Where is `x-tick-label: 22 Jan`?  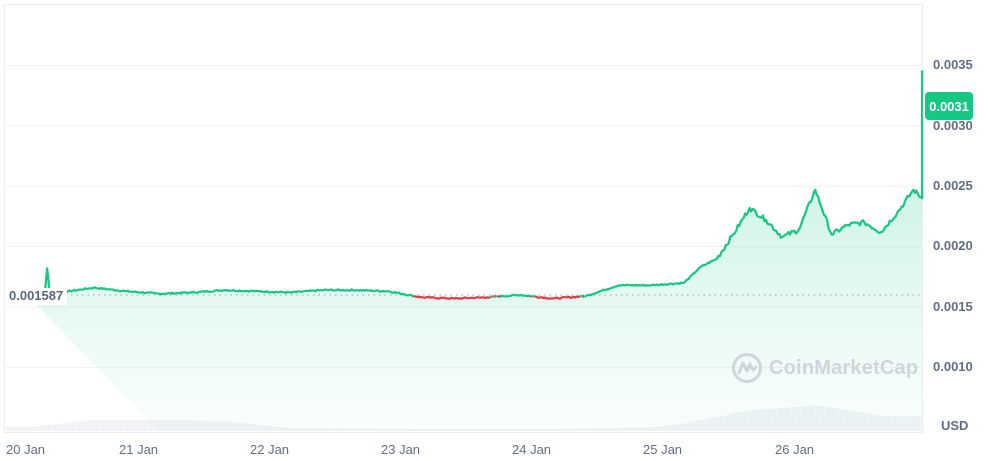 x-tick-label: 22 Jan is located at coordinates (270, 449).